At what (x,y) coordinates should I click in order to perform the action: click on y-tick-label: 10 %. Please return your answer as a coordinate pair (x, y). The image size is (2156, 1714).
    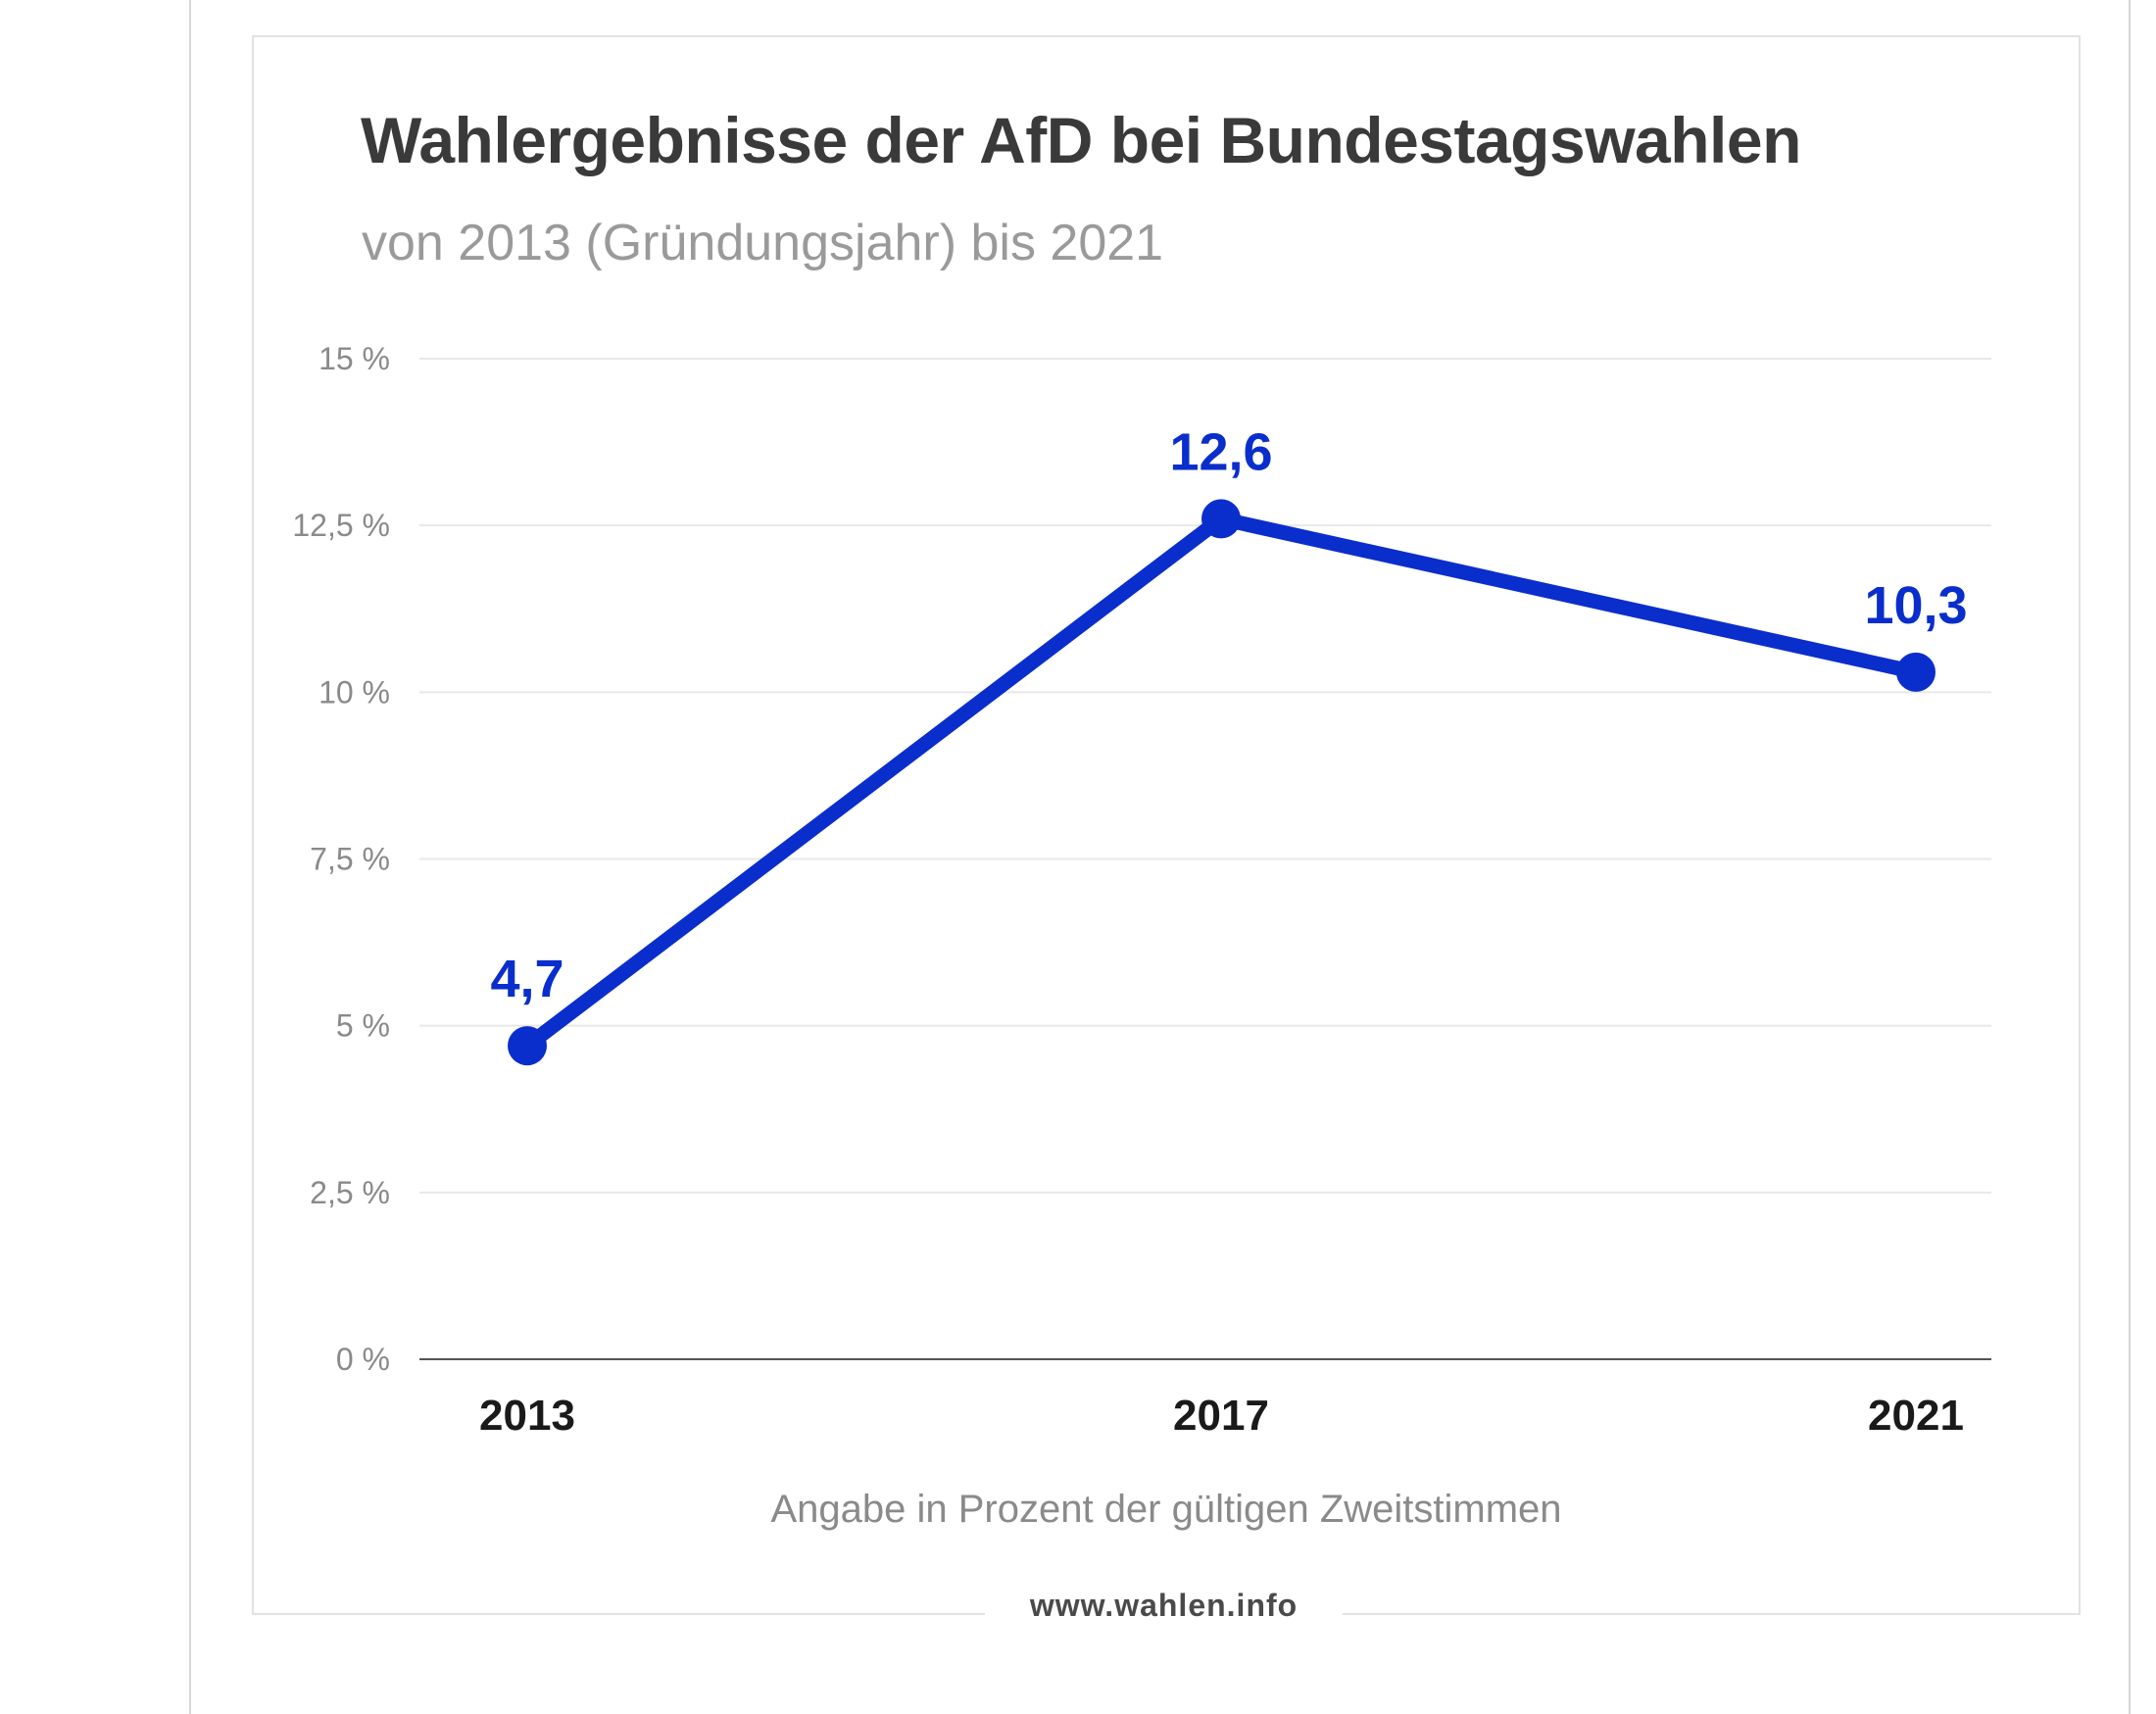
    Looking at the image, I should click on (354, 692).